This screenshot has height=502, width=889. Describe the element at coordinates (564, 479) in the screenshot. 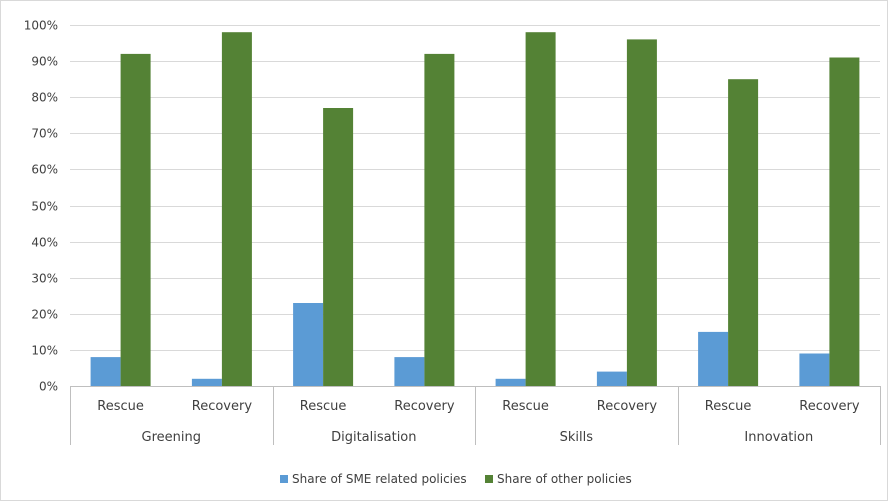

I see `legend-label: Share of other policies` at that location.